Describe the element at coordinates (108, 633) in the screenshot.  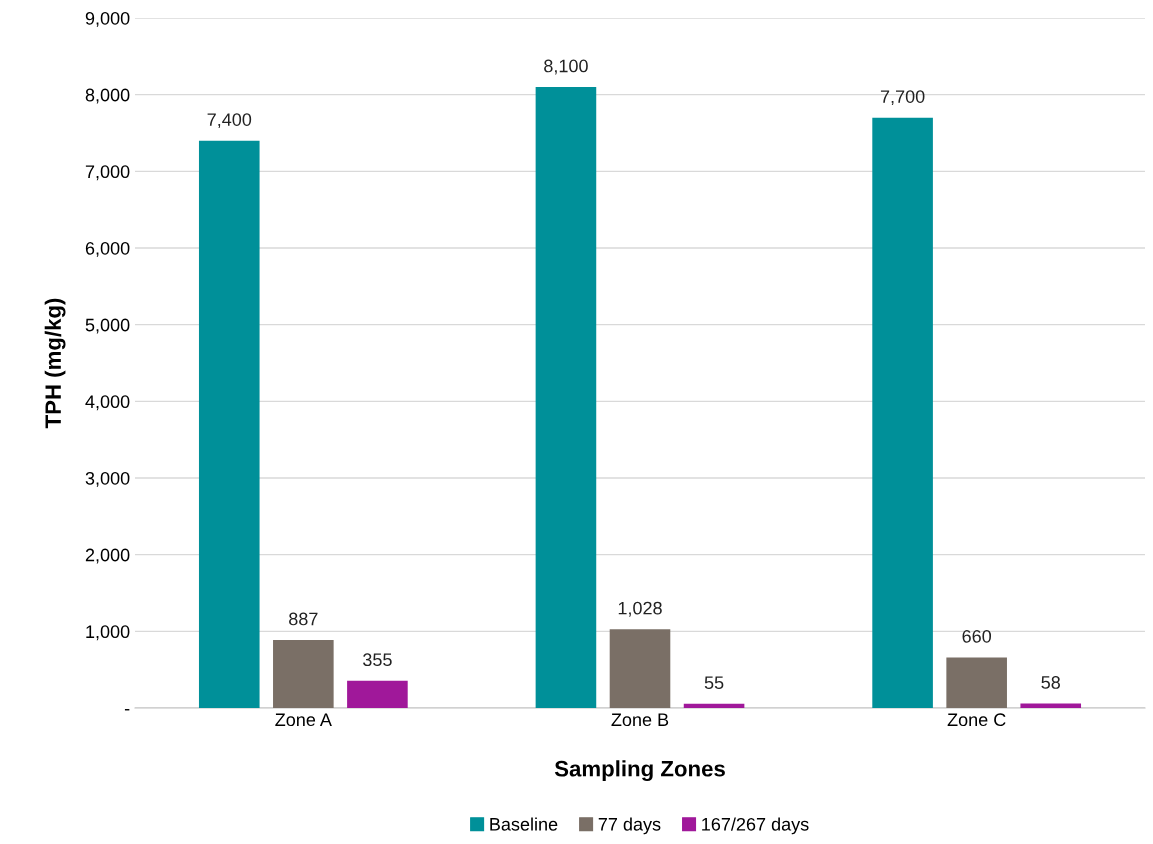
I see `y-tick-label: 1,000` at that location.